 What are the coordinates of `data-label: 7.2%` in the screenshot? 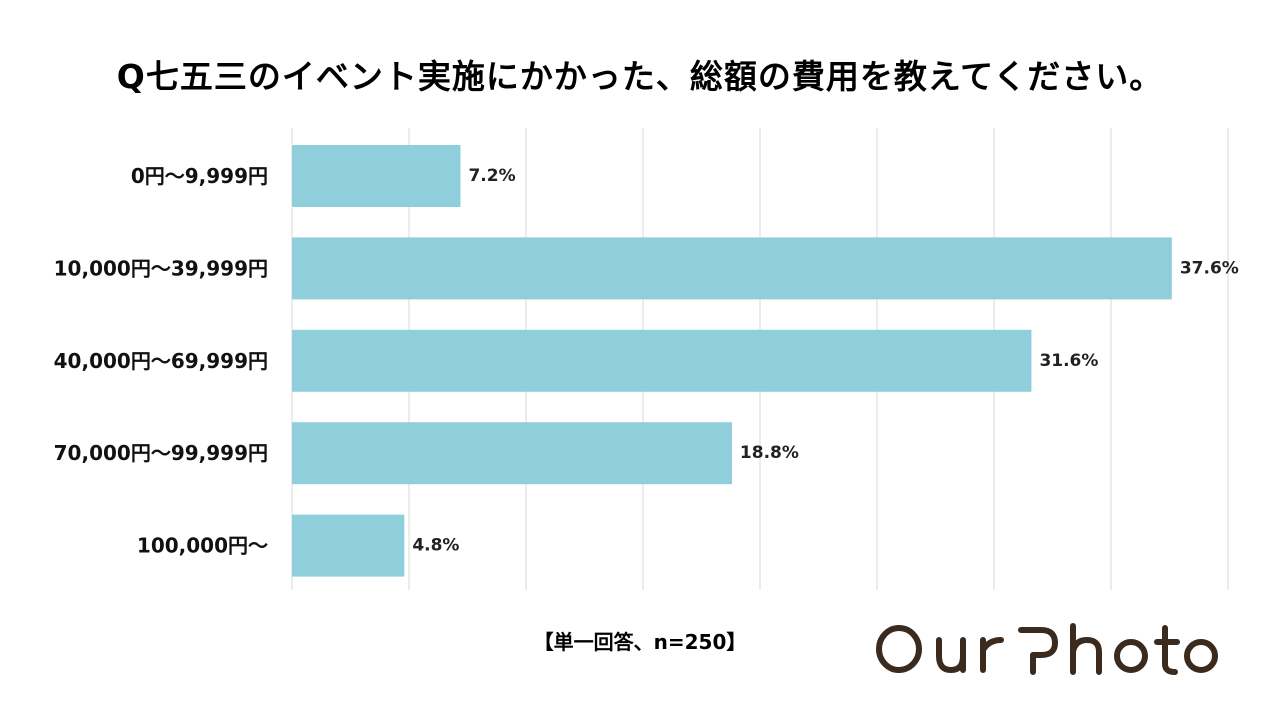 It's located at (491, 176).